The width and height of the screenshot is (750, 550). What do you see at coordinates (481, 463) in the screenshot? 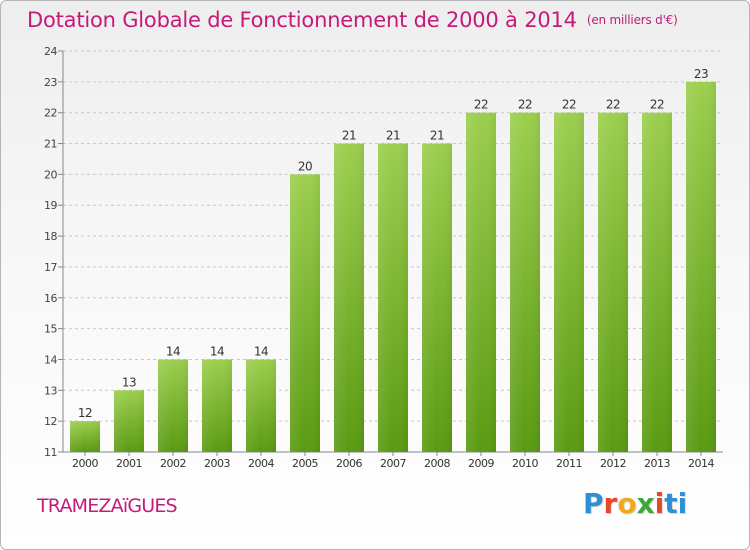
I see `x-tick-label: 2009` at bounding box center [481, 463].